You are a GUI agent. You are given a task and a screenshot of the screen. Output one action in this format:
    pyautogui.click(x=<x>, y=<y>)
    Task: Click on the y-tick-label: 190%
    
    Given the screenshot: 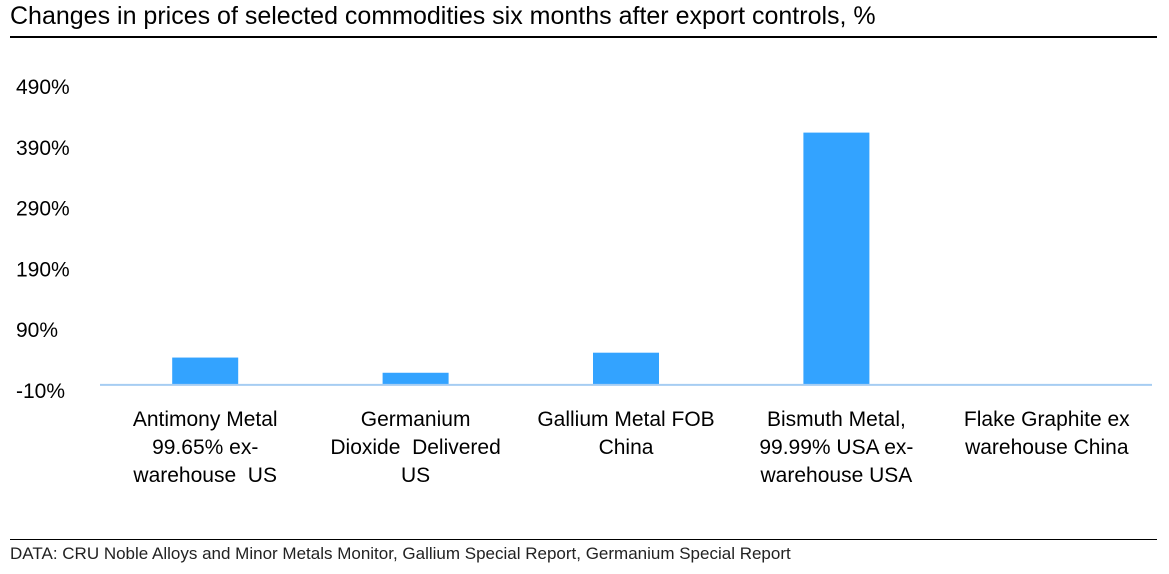 What is the action you would take?
    pyautogui.click(x=43, y=269)
    